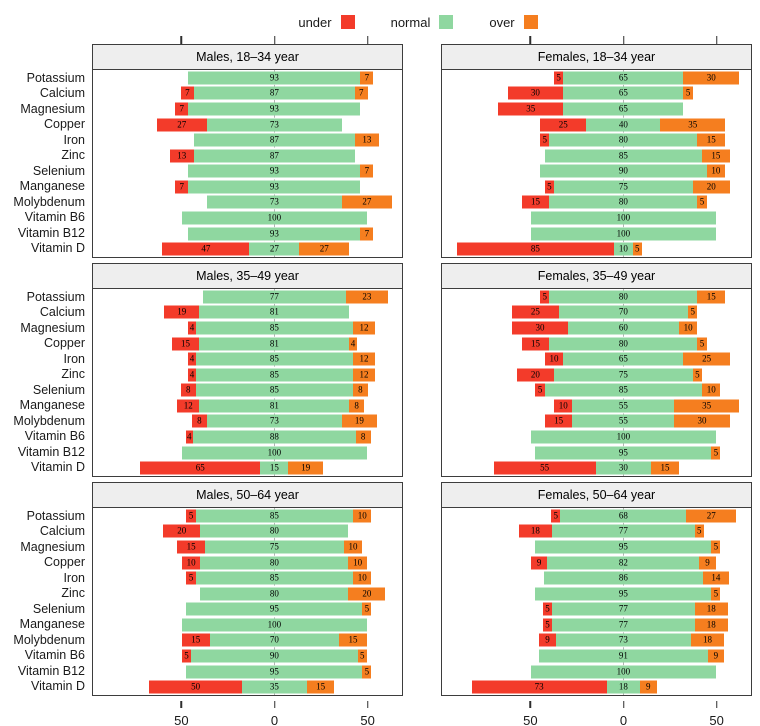 Image resolution: width=760 pixels, height=726 pixels. Describe the element at coordinates (51, 232) in the screenshot. I see `nutrient-label: Vitamin B12` at that location.